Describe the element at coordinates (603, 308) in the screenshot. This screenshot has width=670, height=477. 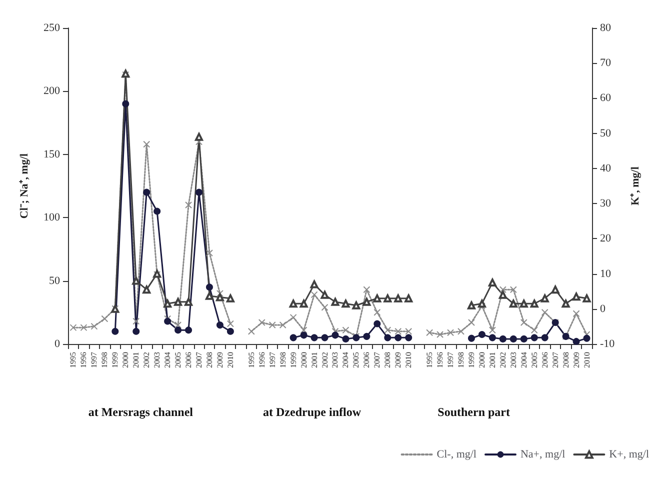
I see `y2-tick-label: 0` at that location.